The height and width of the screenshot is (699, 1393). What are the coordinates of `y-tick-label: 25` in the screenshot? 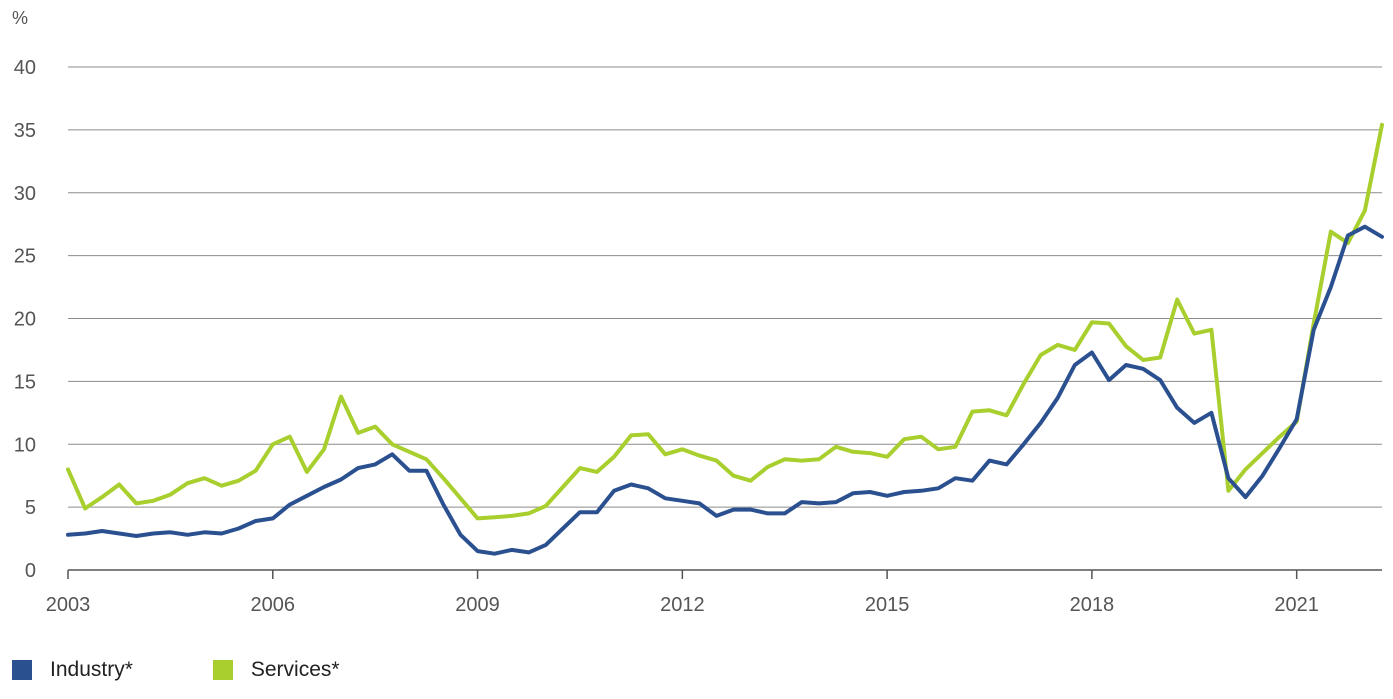 It's located at (25, 257).